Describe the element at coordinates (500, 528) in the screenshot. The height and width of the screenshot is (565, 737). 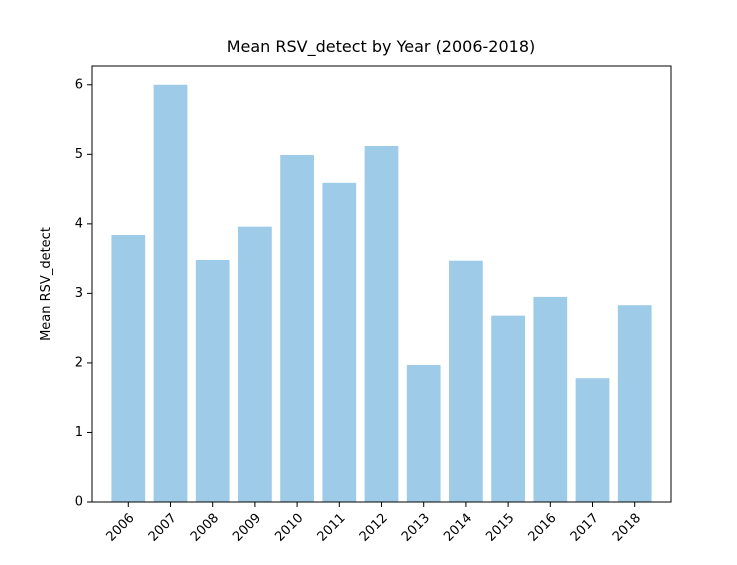
I see `x-tick-label: 2015` at that location.